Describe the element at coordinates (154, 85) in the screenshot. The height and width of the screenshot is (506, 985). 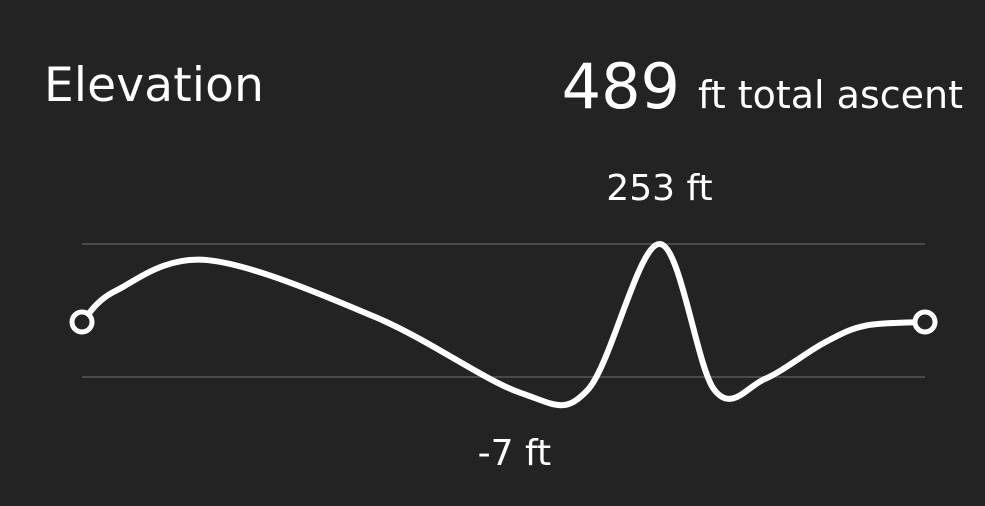
I see `chart-title: Elevation` at that location.